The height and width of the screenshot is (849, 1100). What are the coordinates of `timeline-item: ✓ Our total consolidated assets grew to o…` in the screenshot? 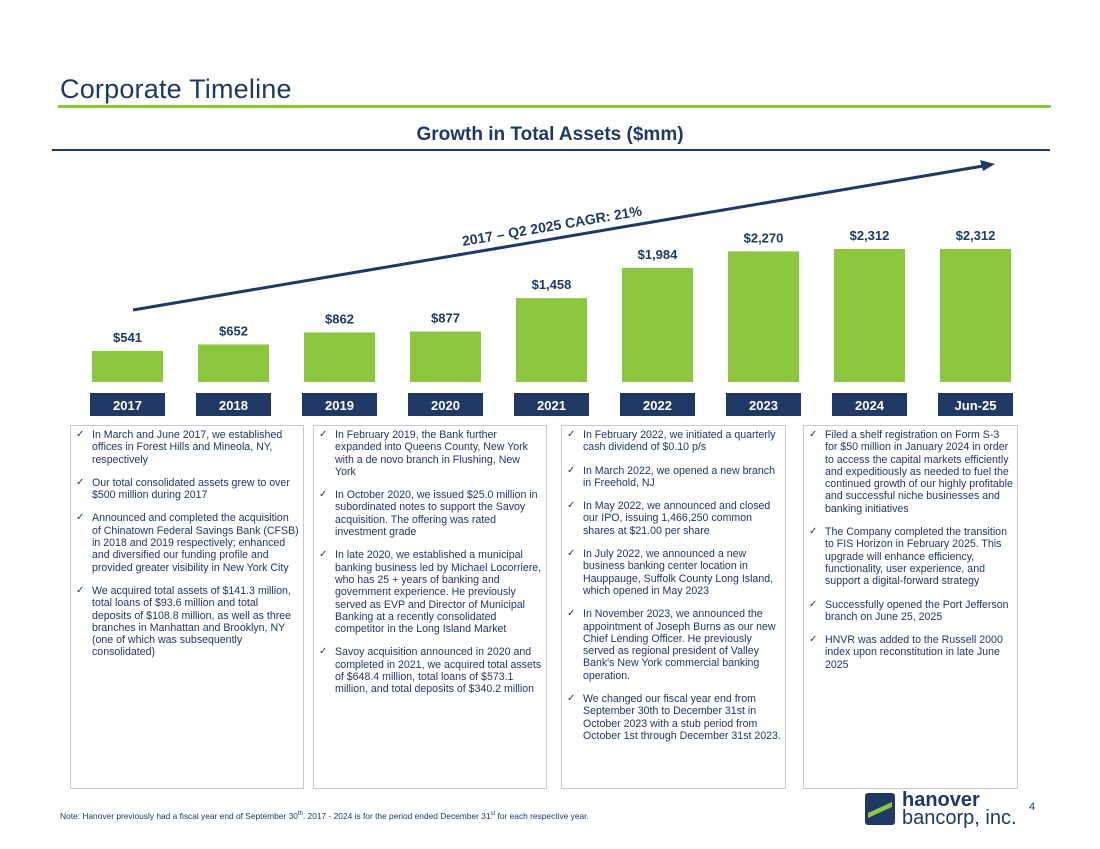 It's located at (183, 489).